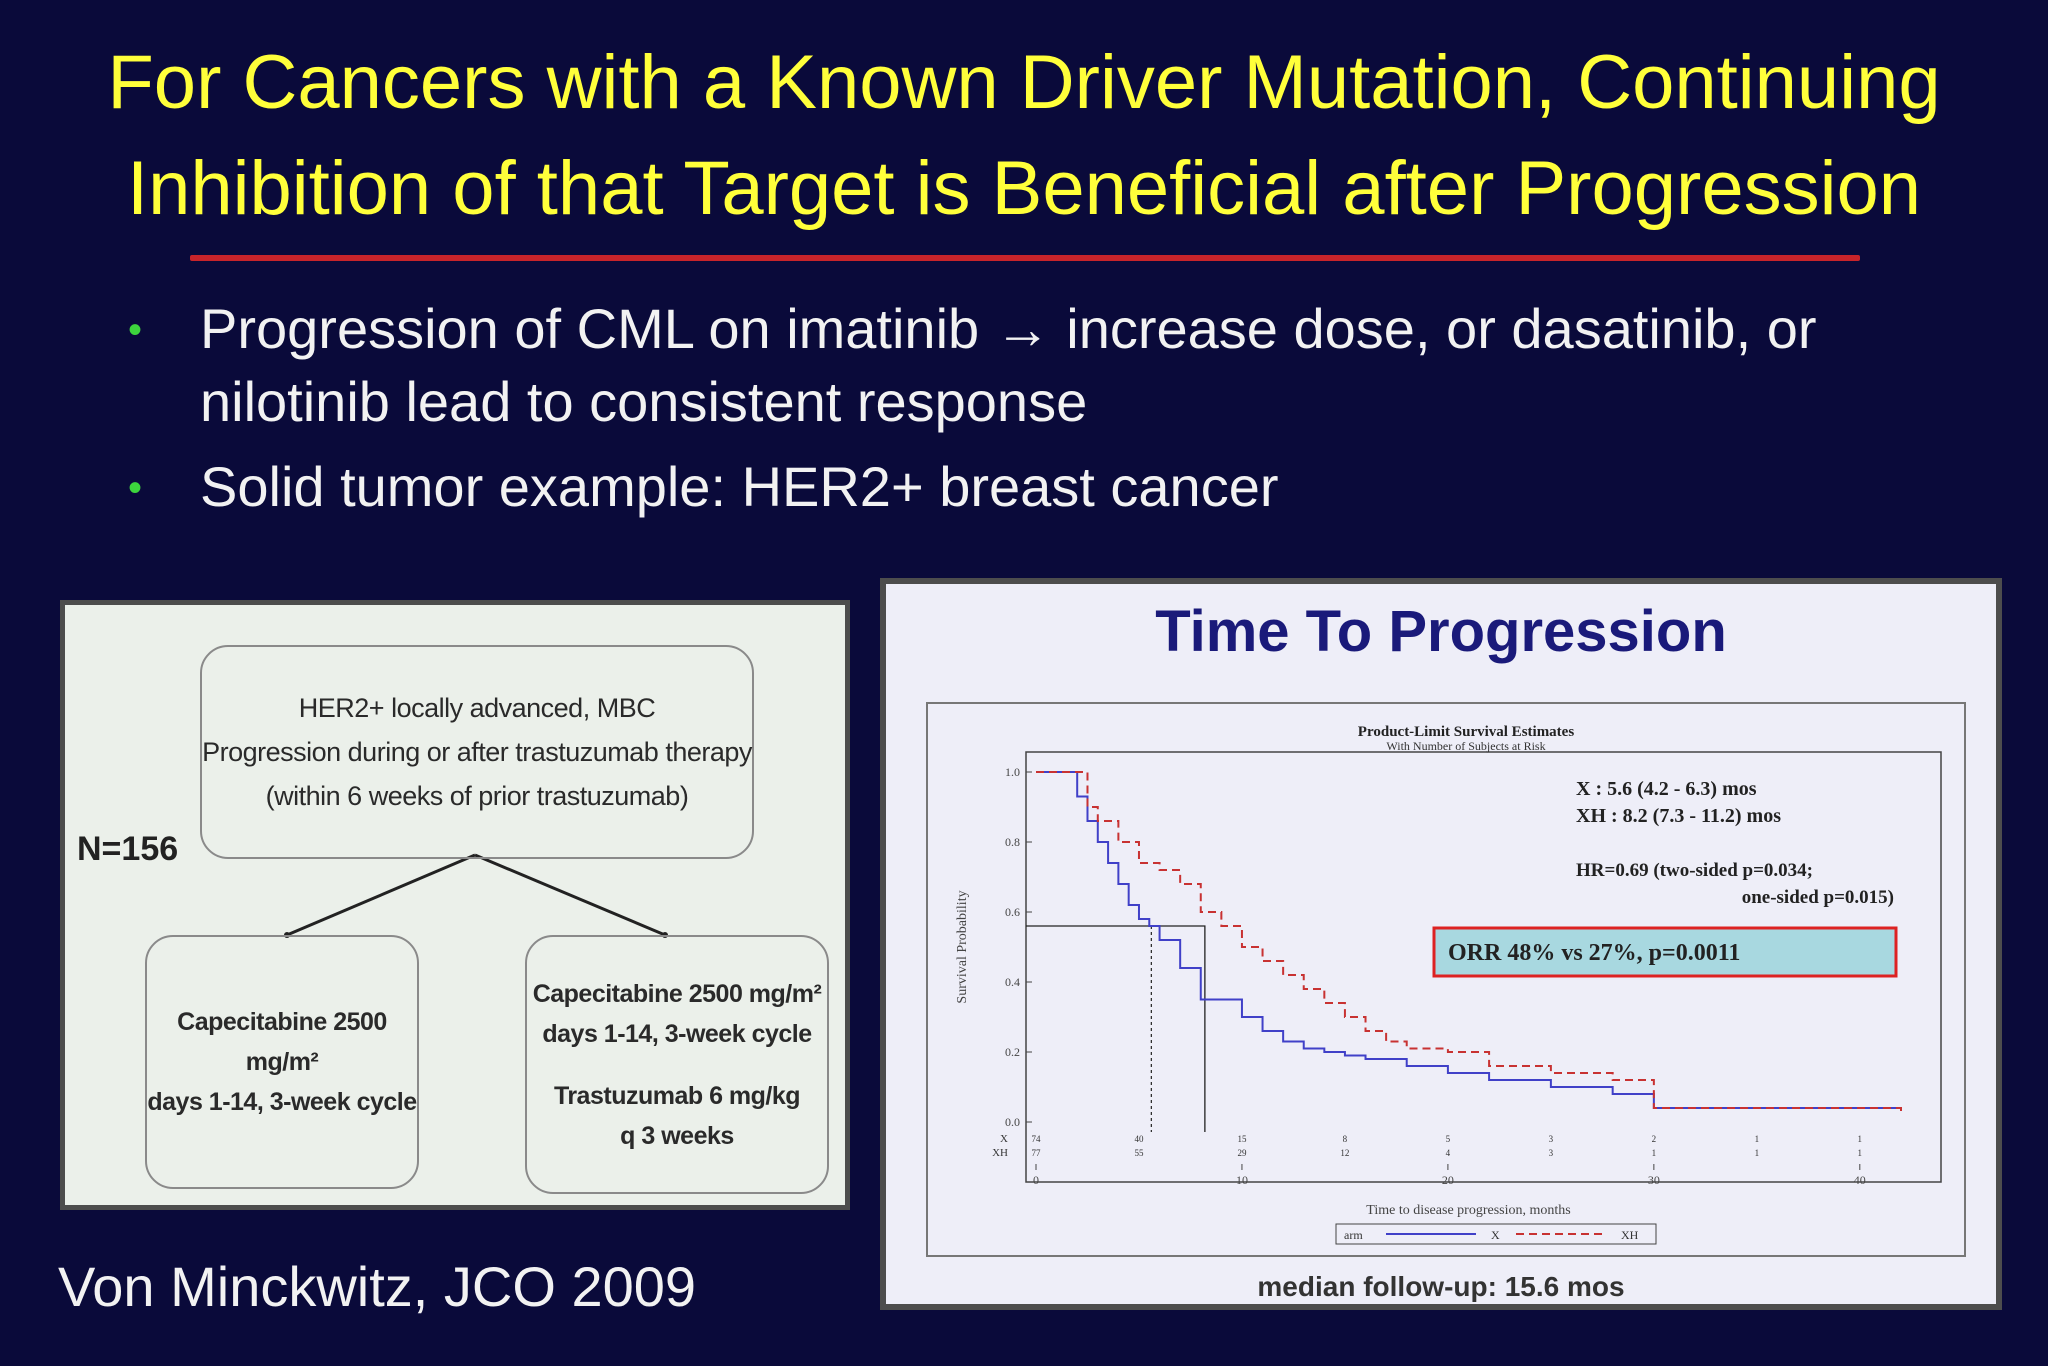 The height and width of the screenshot is (1366, 2048). Describe the element at coordinates (1012, 1052) in the screenshot. I see `y-tick-label: 0.2` at that location.